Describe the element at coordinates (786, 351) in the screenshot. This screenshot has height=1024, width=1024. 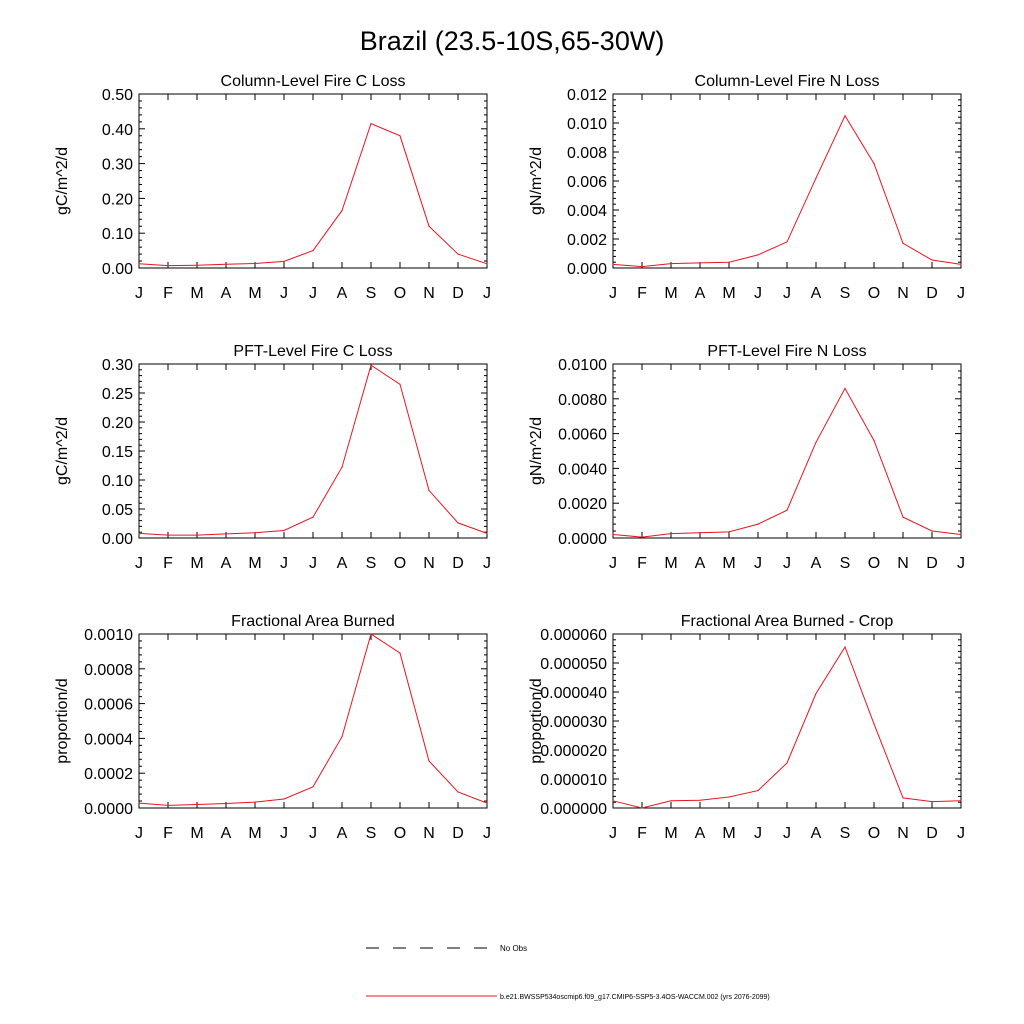
I see `panel-title: PFT-Level Fire N Loss` at that location.